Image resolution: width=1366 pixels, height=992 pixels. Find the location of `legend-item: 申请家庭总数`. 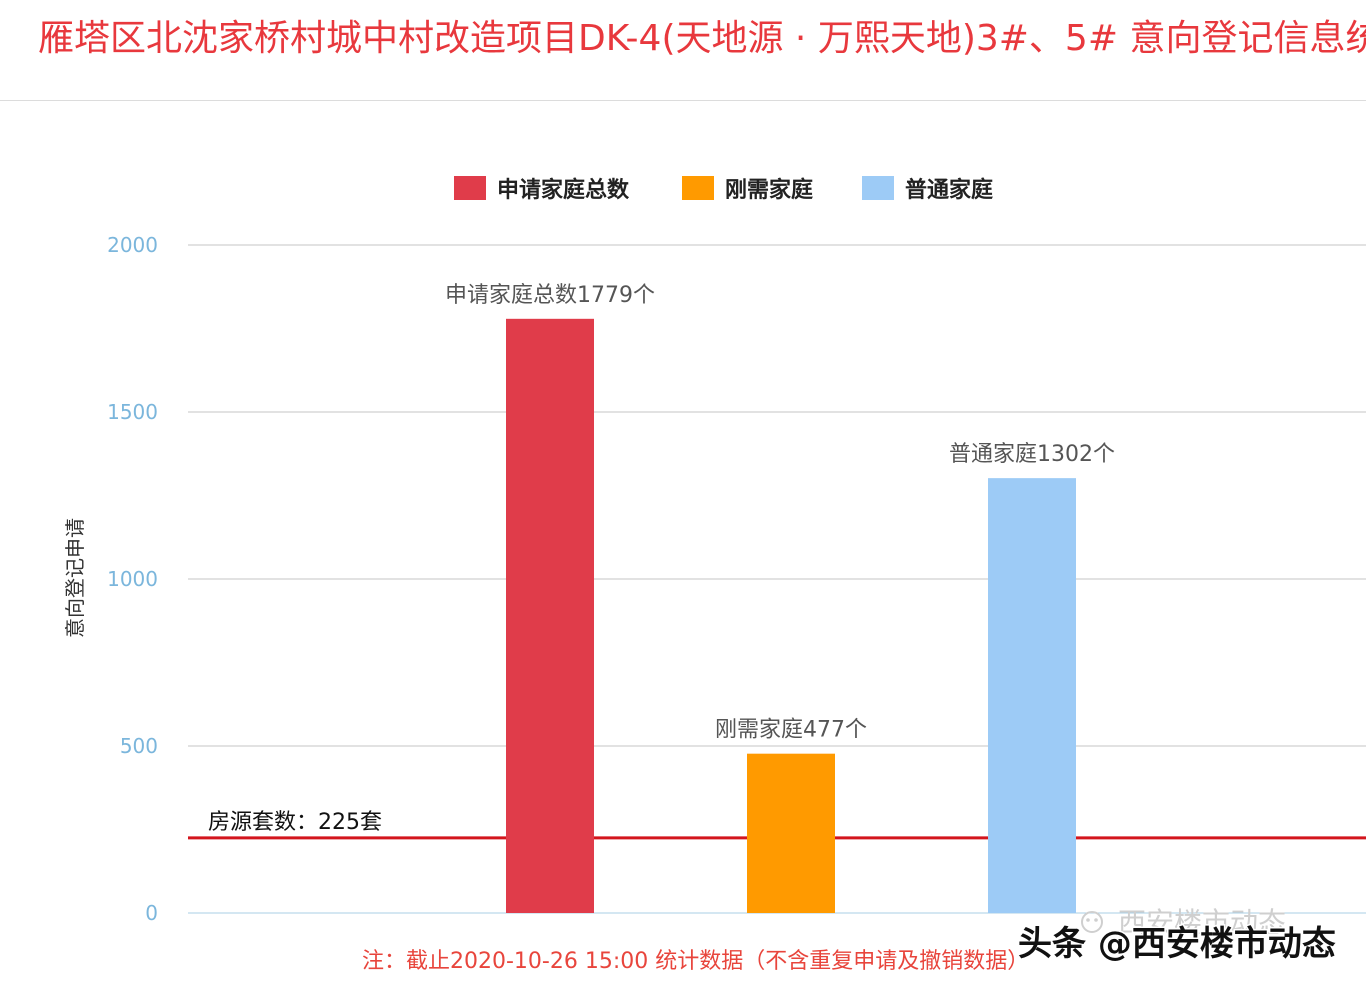

legend-item: 申请家庭总数 is located at coordinates (542, 189).